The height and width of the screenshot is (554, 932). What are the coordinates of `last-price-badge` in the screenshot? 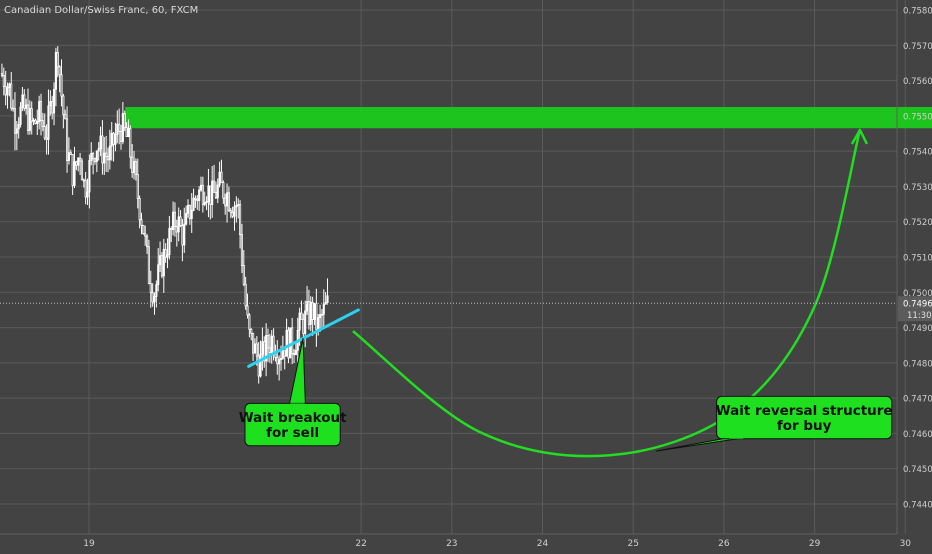 It's located at (915, 303).